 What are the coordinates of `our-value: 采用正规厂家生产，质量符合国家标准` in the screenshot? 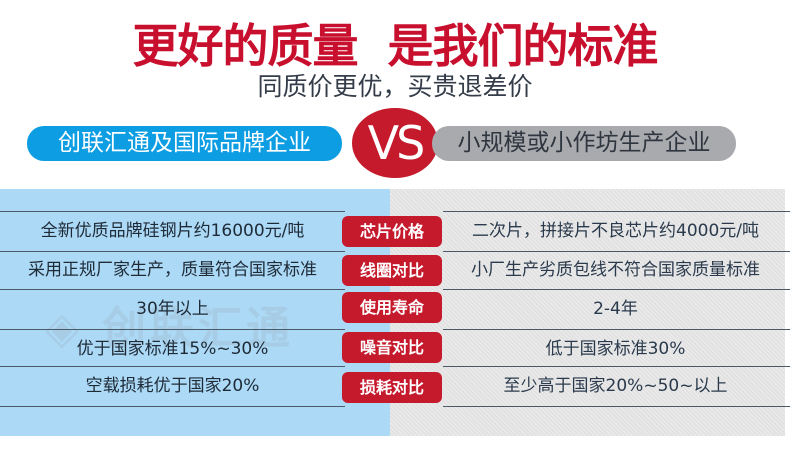 It's located at (172, 270).